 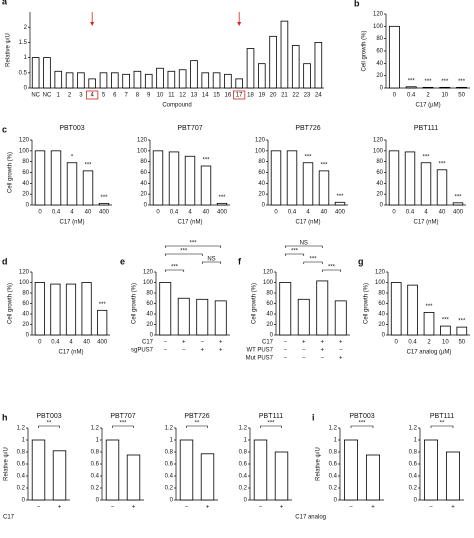 I want to click on comparison-label: NS, so click(x=211, y=260).